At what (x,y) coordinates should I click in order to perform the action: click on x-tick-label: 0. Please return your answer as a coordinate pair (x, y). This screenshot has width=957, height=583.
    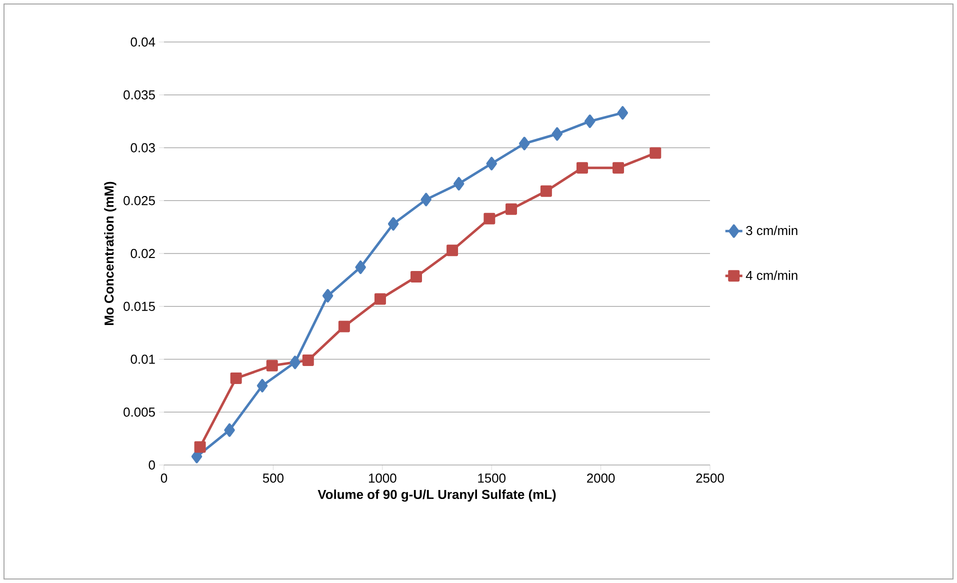
    Looking at the image, I should click on (164, 478).